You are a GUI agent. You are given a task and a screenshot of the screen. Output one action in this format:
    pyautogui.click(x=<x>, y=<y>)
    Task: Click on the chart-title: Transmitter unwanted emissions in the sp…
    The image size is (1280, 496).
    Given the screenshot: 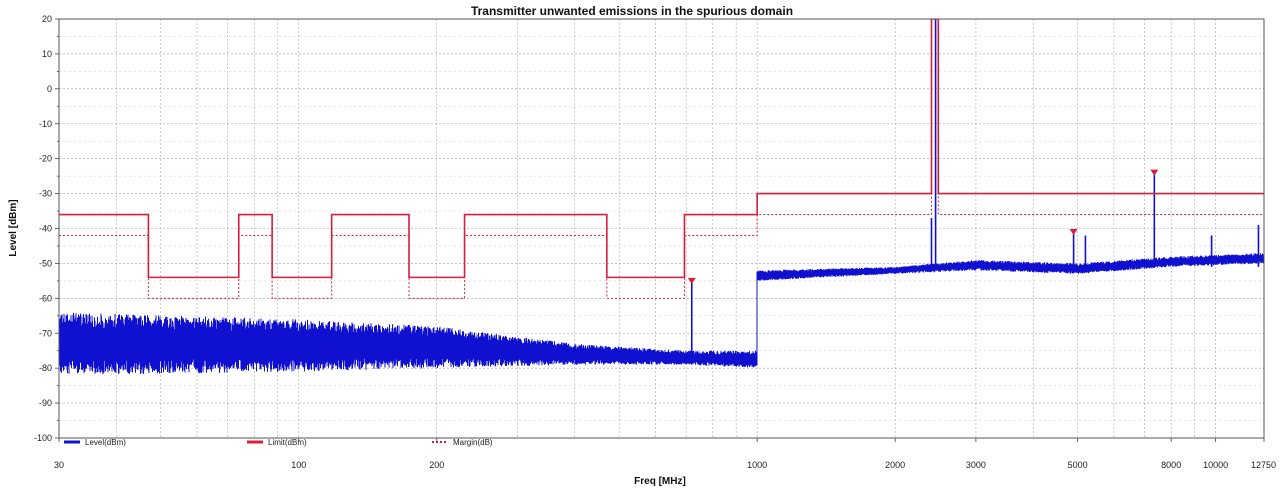 What is the action you would take?
    pyautogui.click(x=632, y=11)
    